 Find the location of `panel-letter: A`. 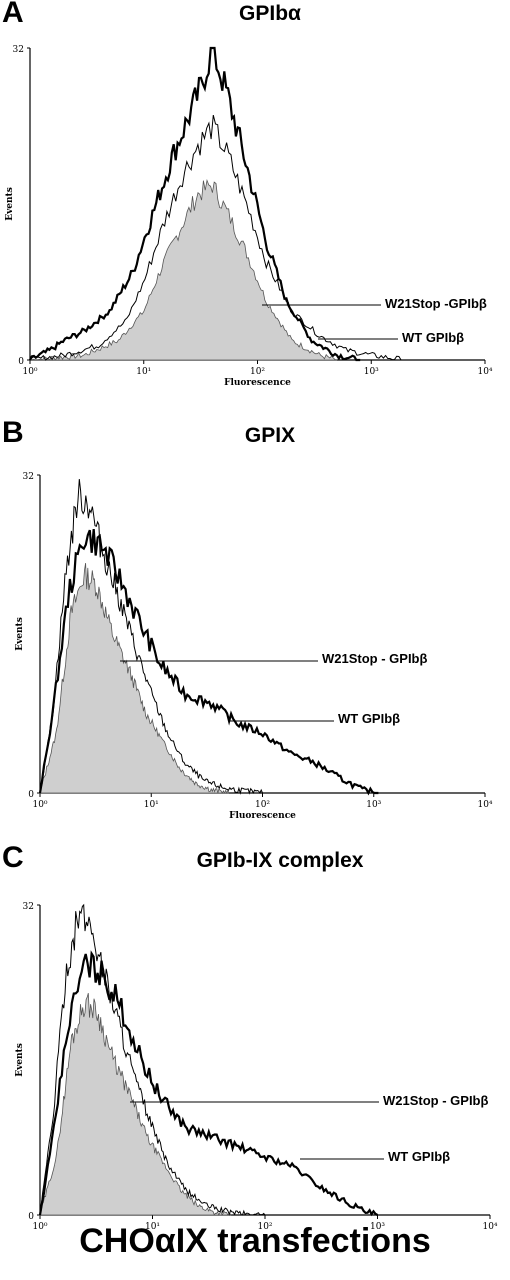

panel-letter: A is located at coordinates (13, 14).